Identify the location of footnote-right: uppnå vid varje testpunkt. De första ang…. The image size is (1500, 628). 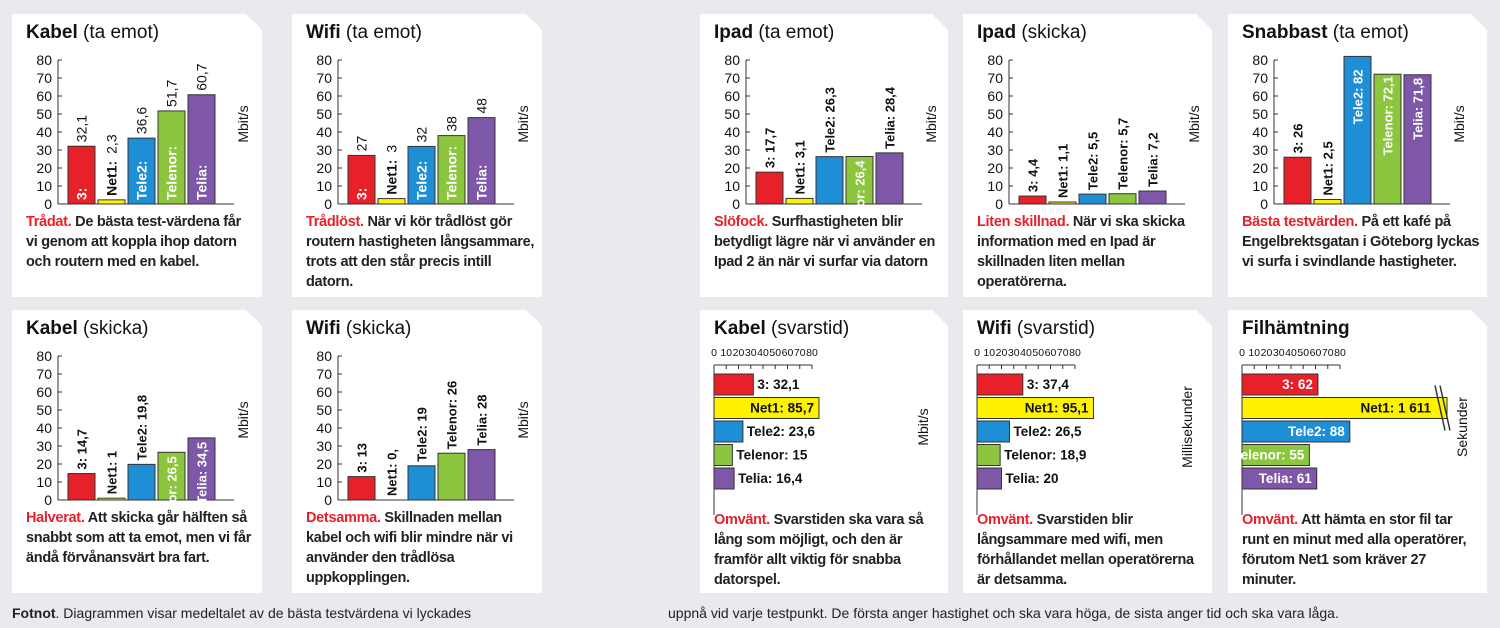
(1003, 613).